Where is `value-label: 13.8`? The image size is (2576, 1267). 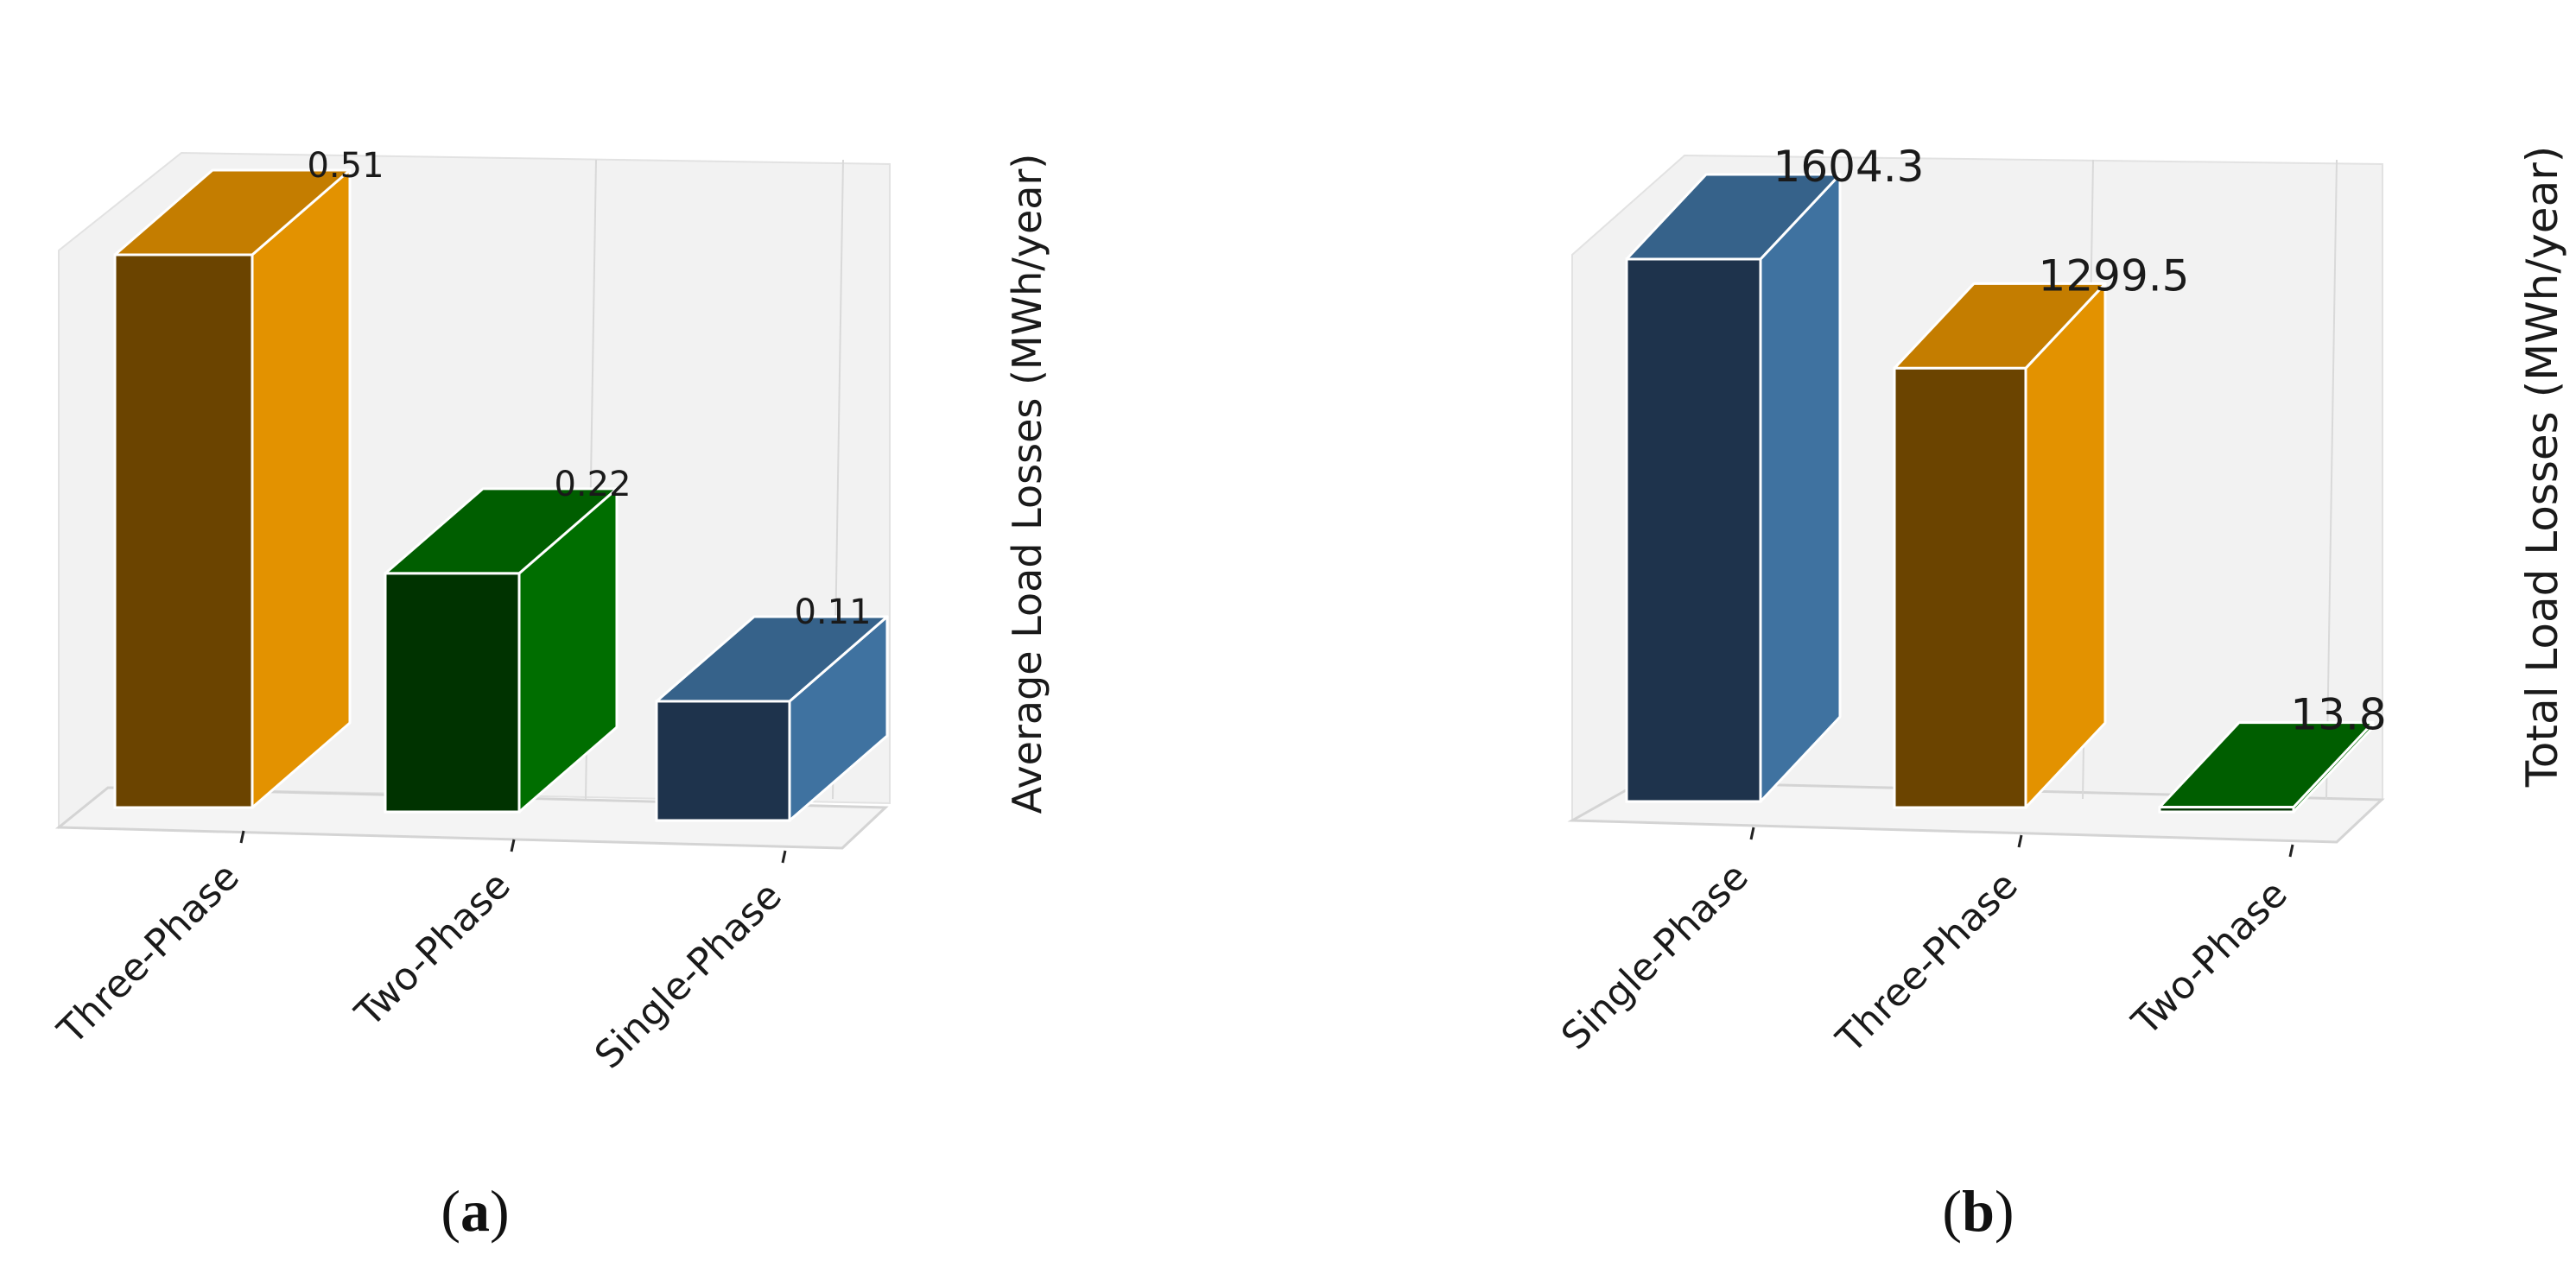
value-label: 13.8 is located at coordinates (2338, 715).